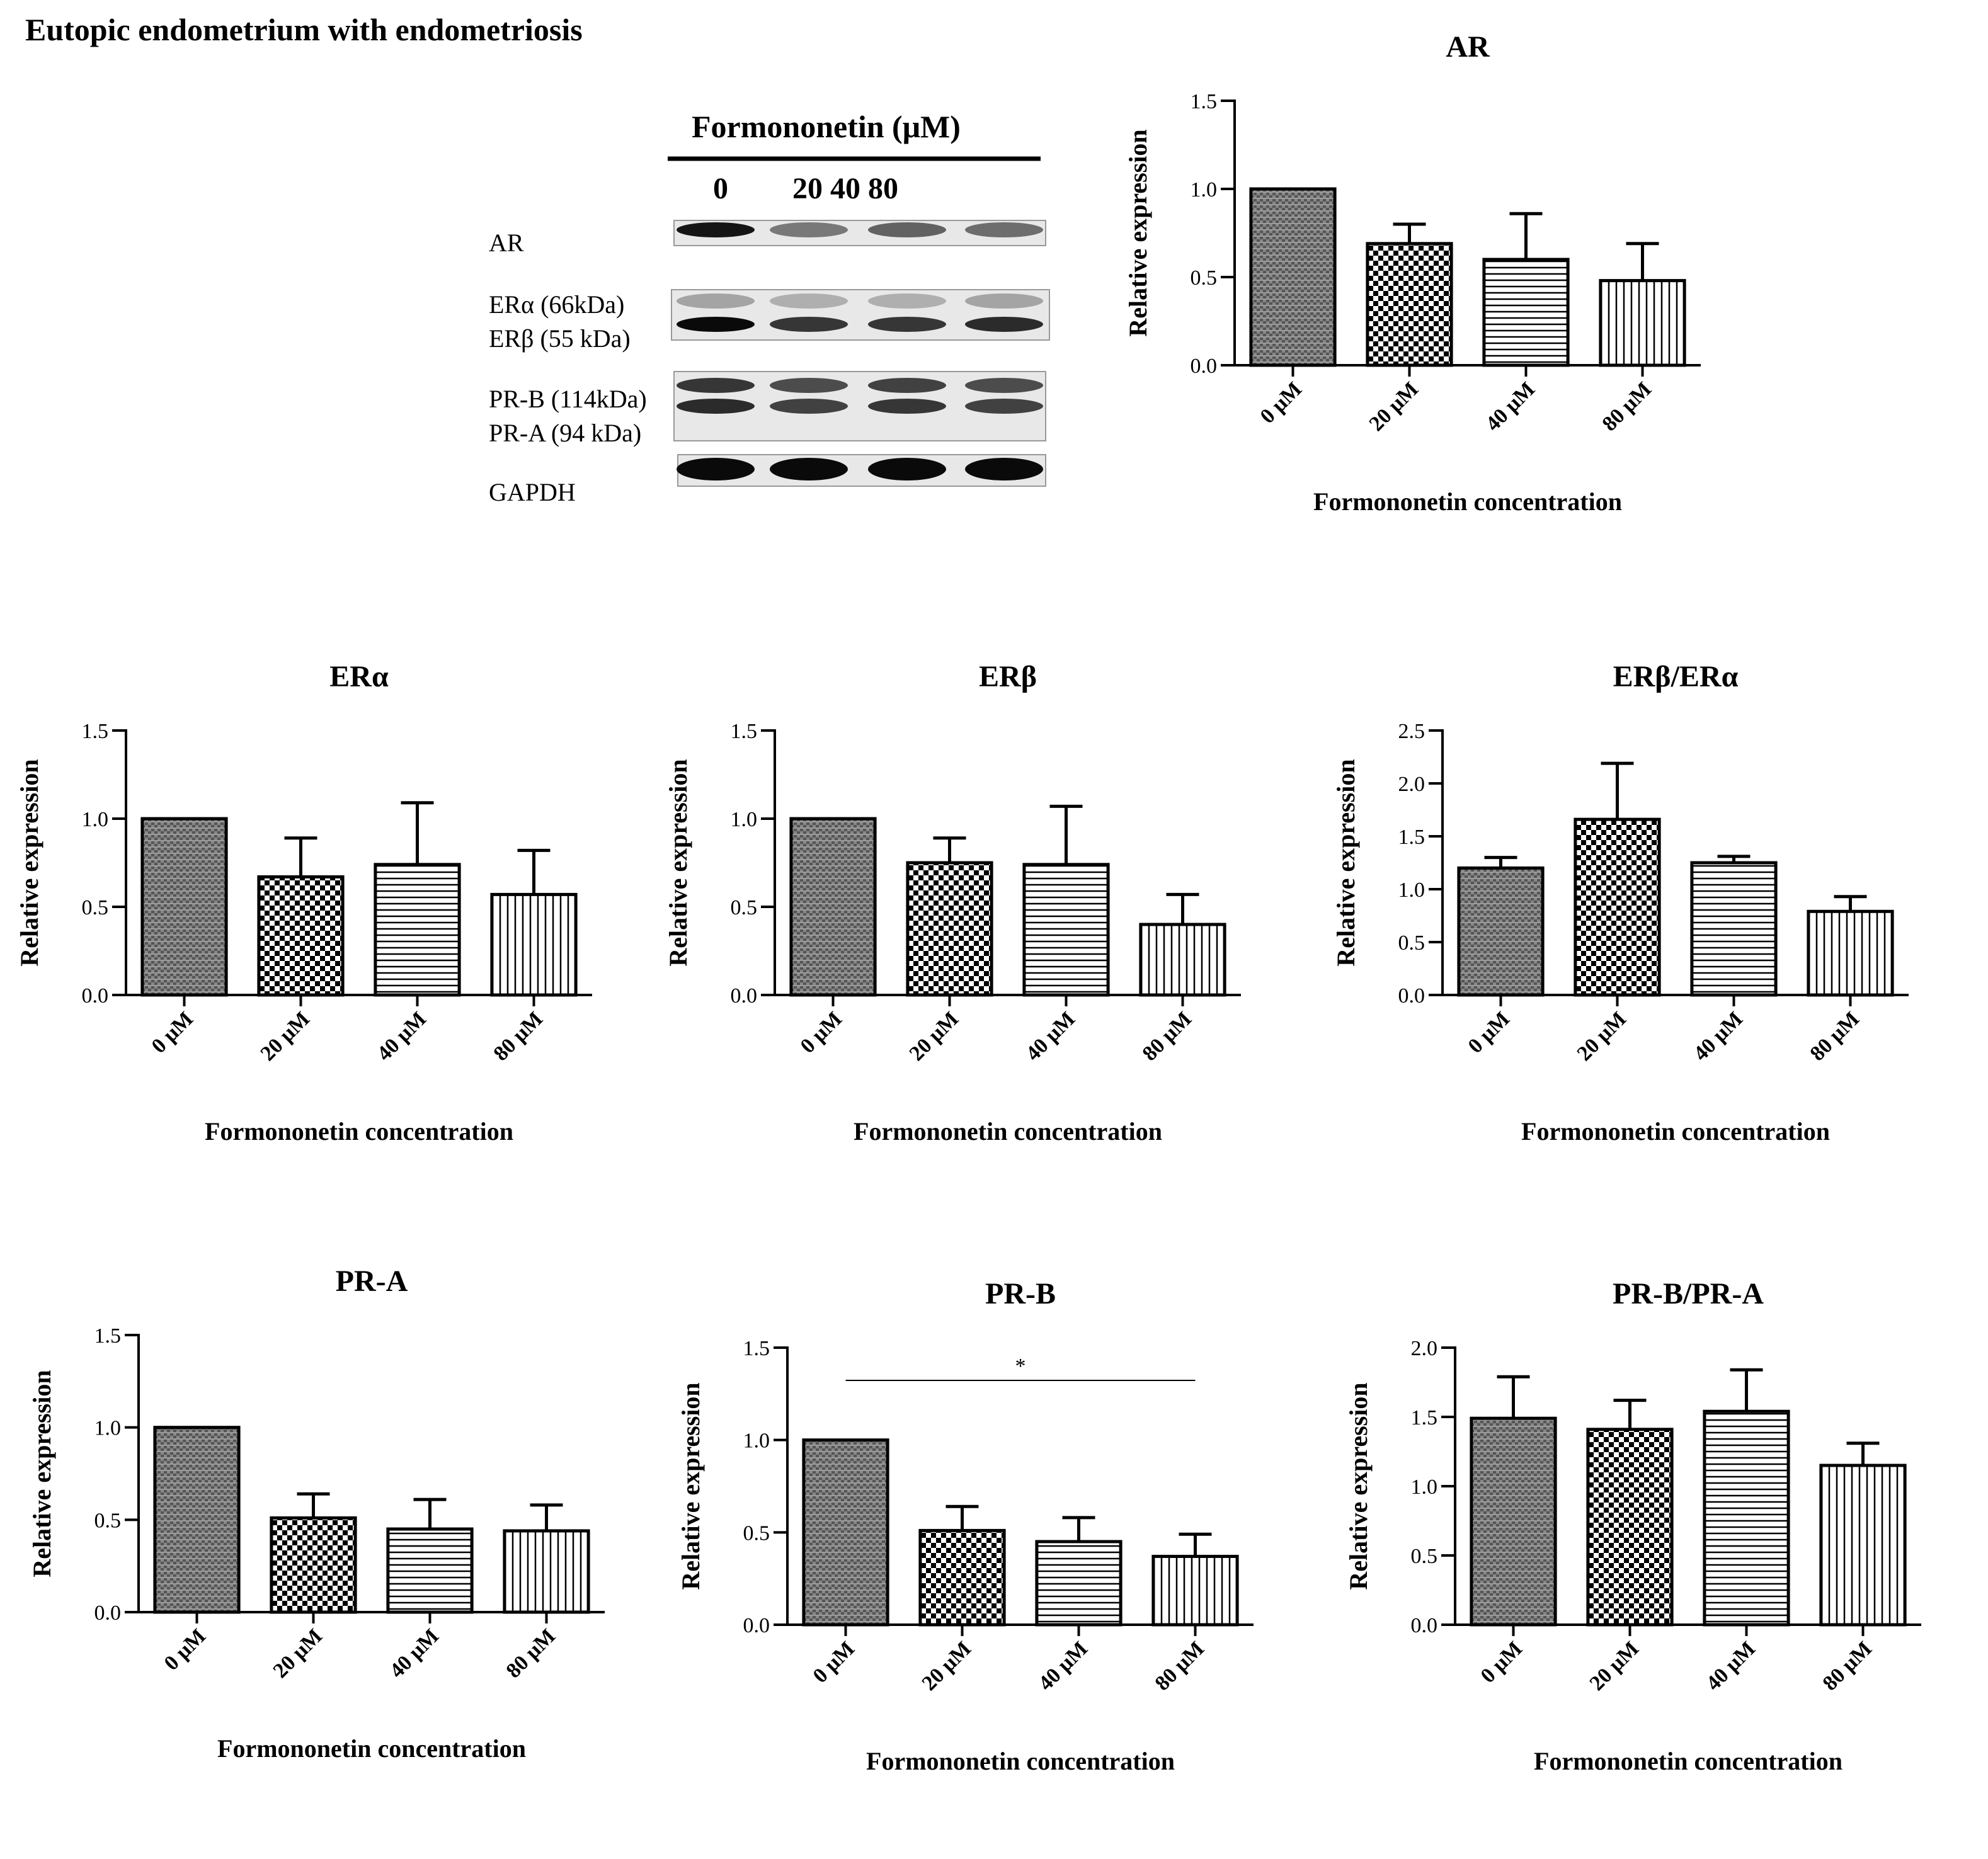 The height and width of the screenshot is (1859, 1988). What do you see at coordinates (861, 353) in the screenshot?
I see `blot-bands` at bounding box center [861, 353].